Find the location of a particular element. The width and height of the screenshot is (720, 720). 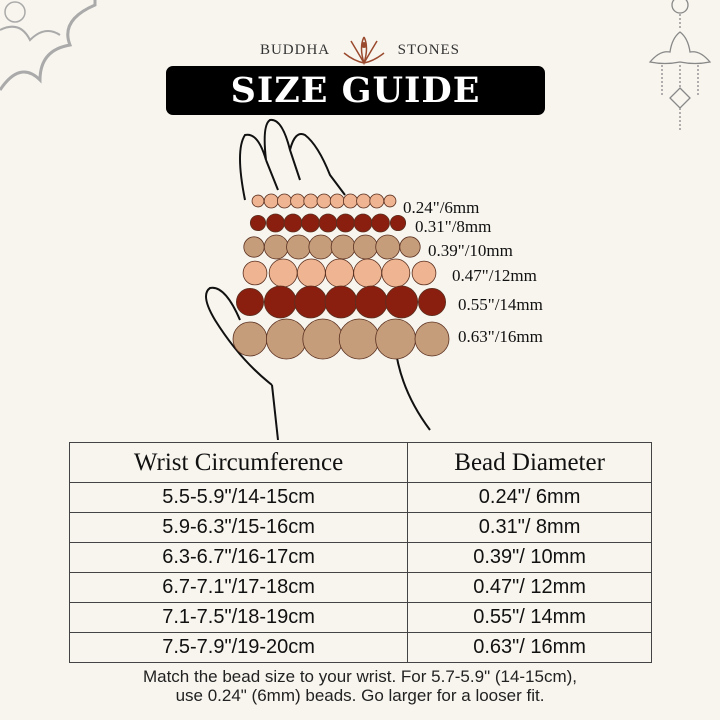

bead-size-label: 0.55"/14mm is located at coordinates (500, 304).